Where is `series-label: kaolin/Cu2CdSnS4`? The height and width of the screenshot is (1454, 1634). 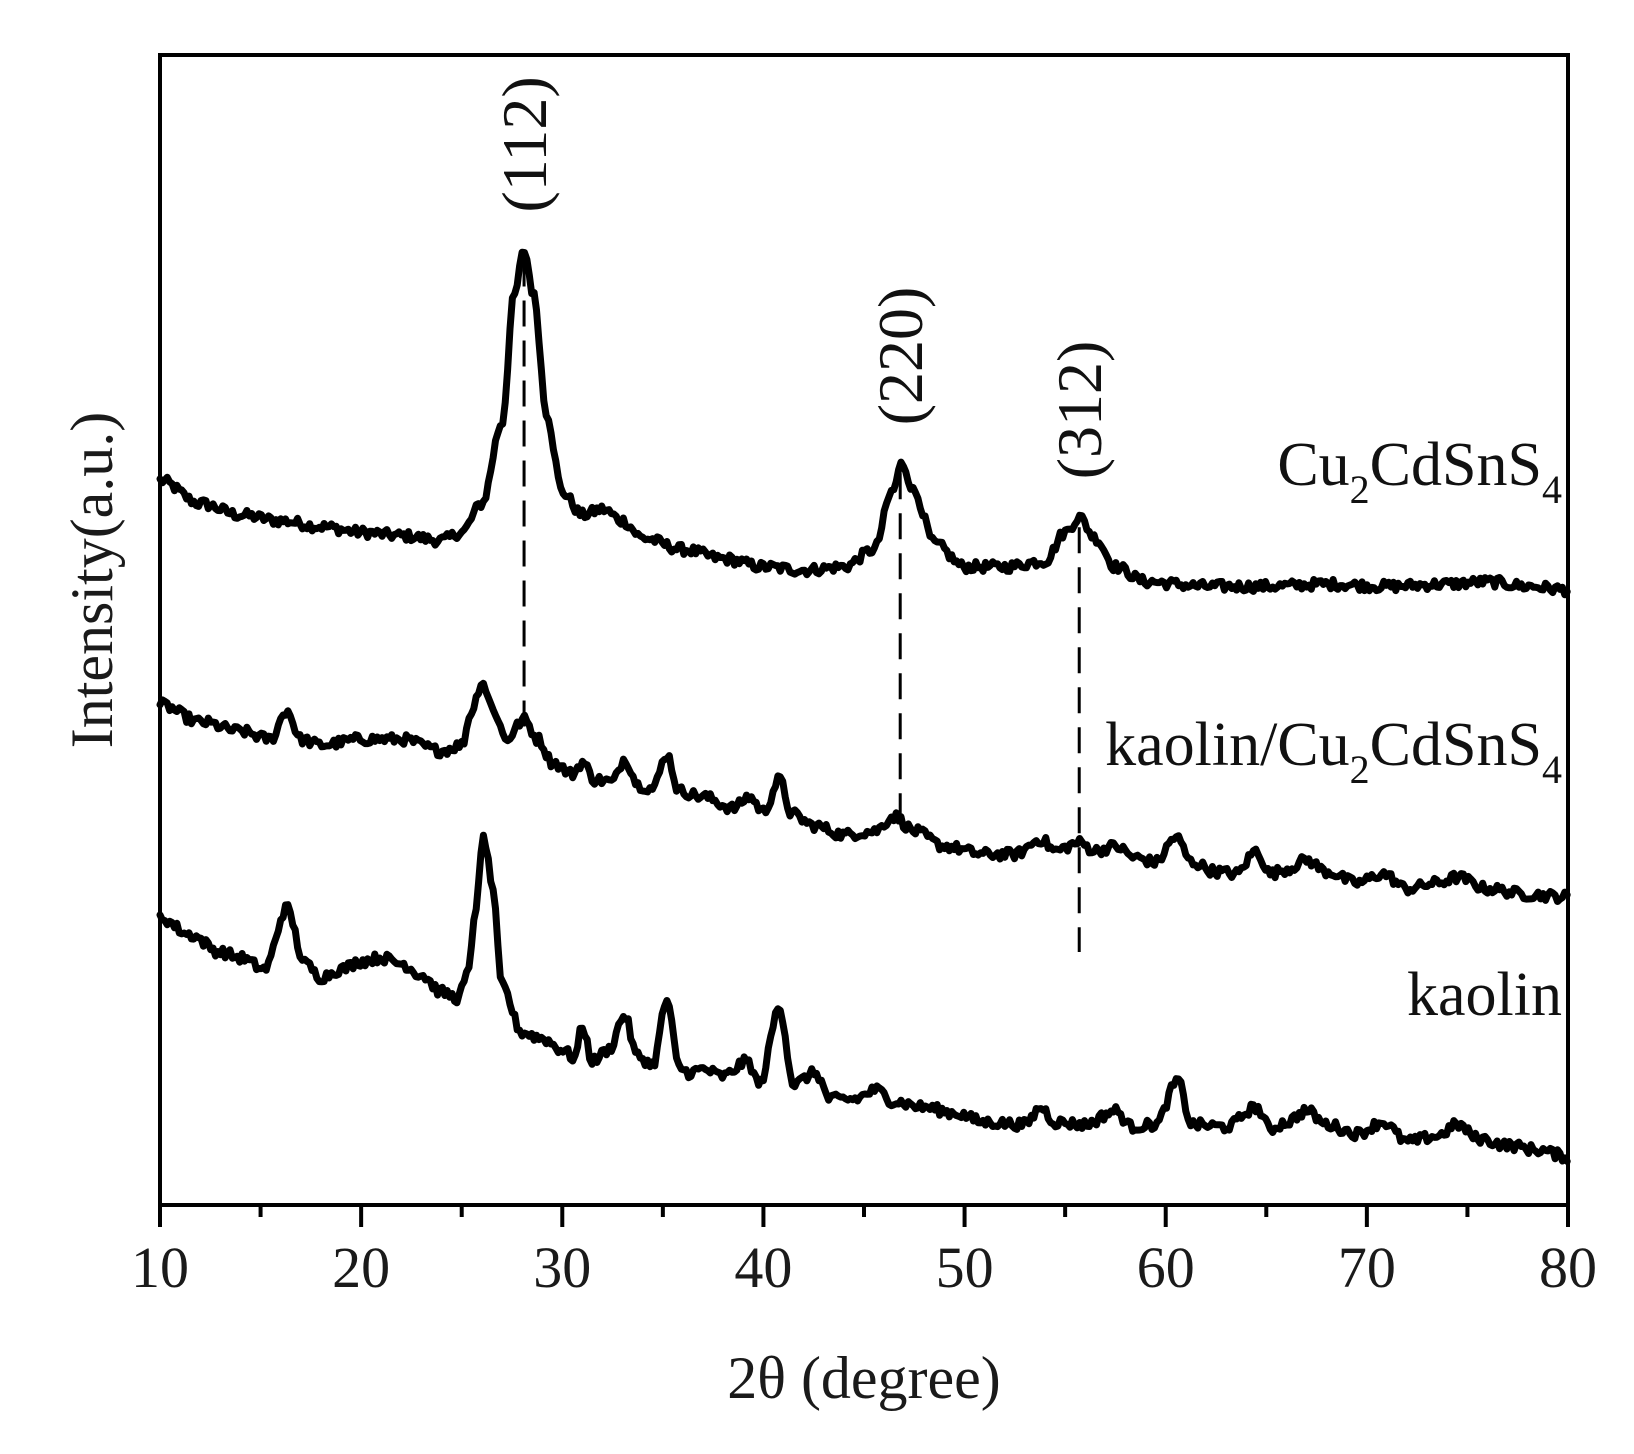 series-label: kaolin/Cu2CdSnS4 is located at coordinates (1333, 751).